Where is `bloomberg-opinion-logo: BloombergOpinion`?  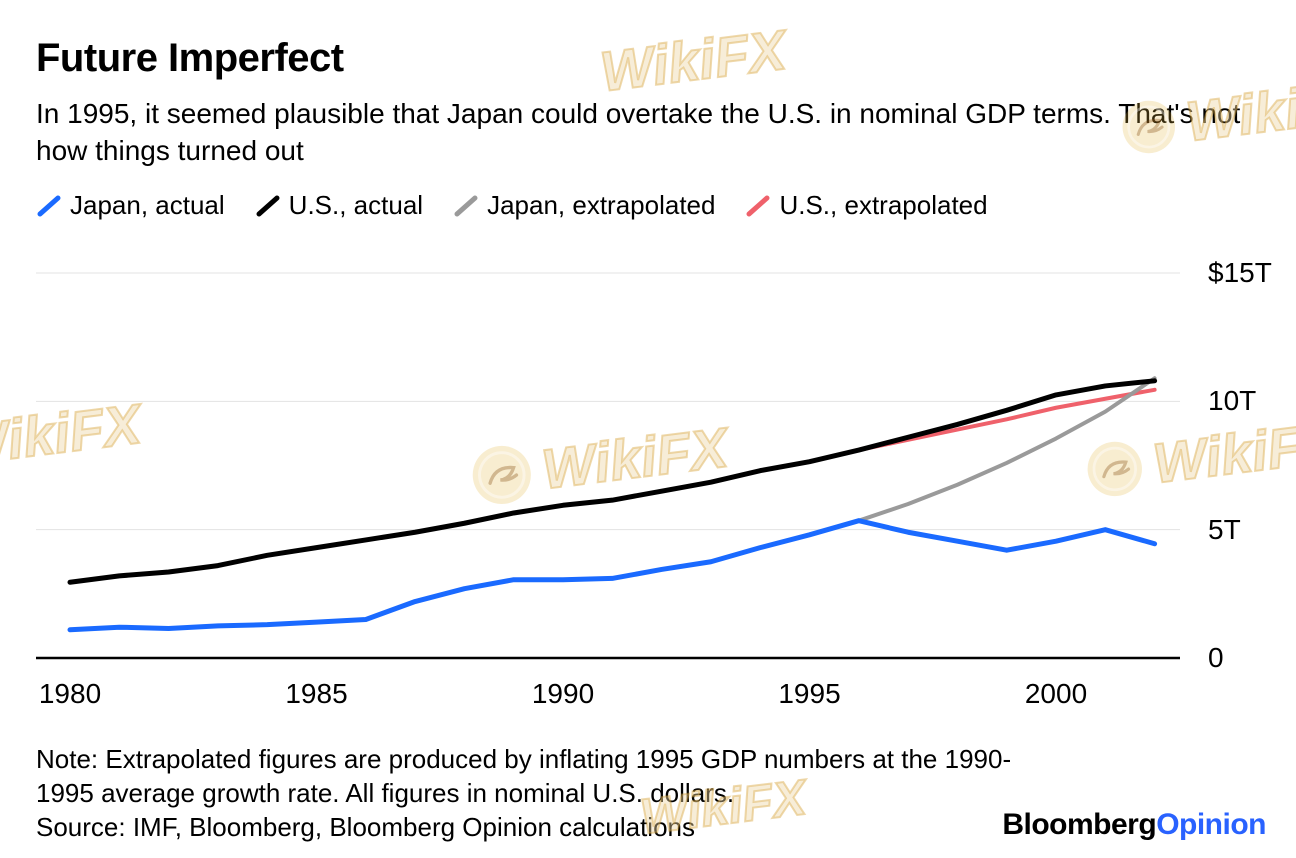
bloomberg-opinion-logo: BloombergOpinion is located at coordinates (1134, 825).